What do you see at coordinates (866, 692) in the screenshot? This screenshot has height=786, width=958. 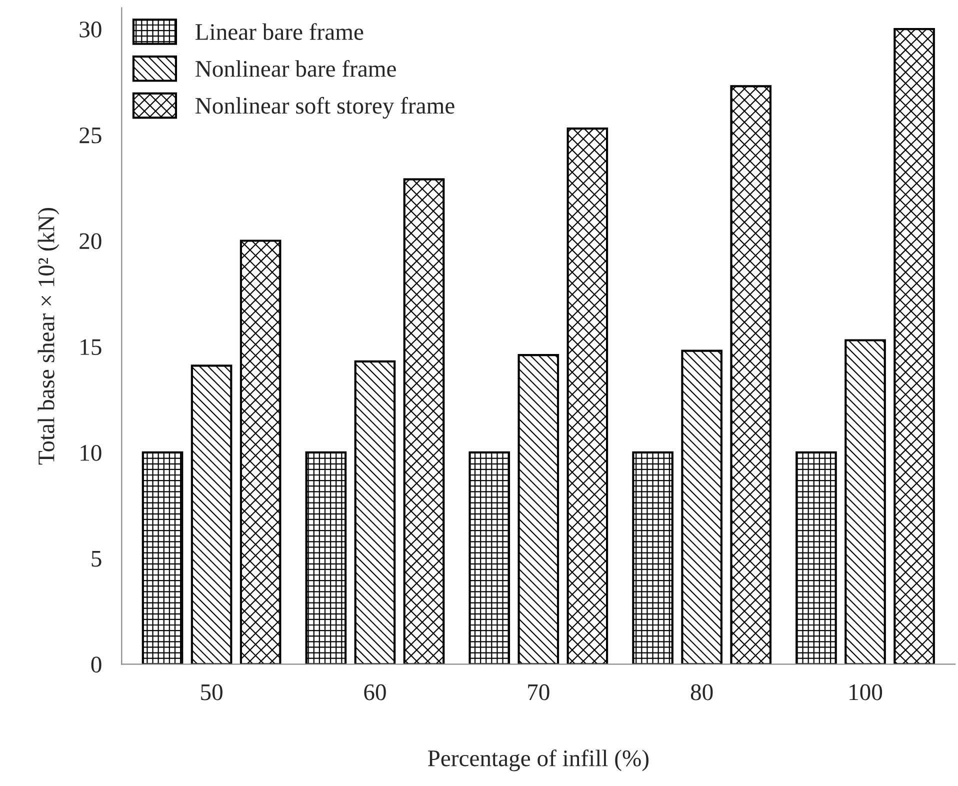 I see `x-tick-label: 100` at bounding box center [866, 692].